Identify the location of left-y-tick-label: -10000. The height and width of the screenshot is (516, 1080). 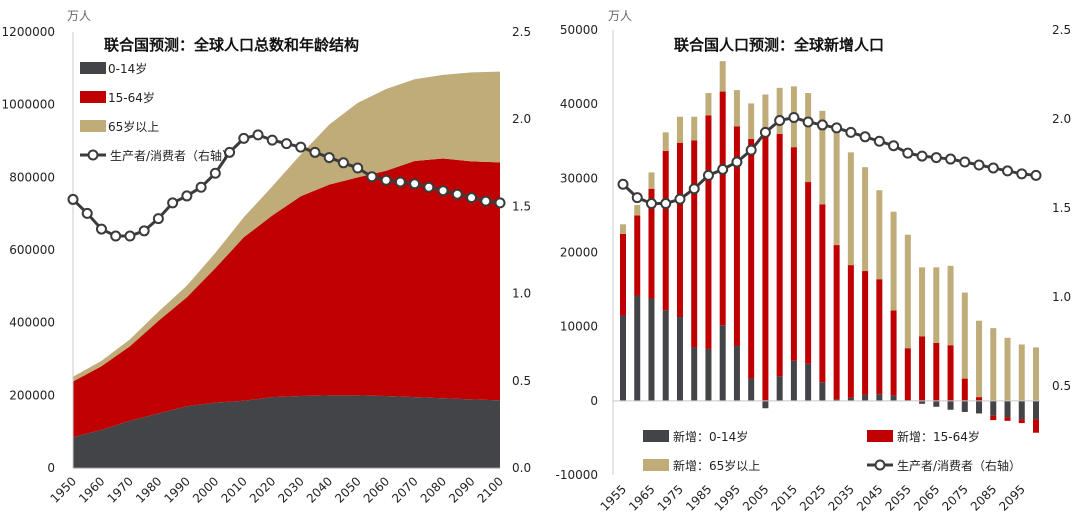
(576, 475).